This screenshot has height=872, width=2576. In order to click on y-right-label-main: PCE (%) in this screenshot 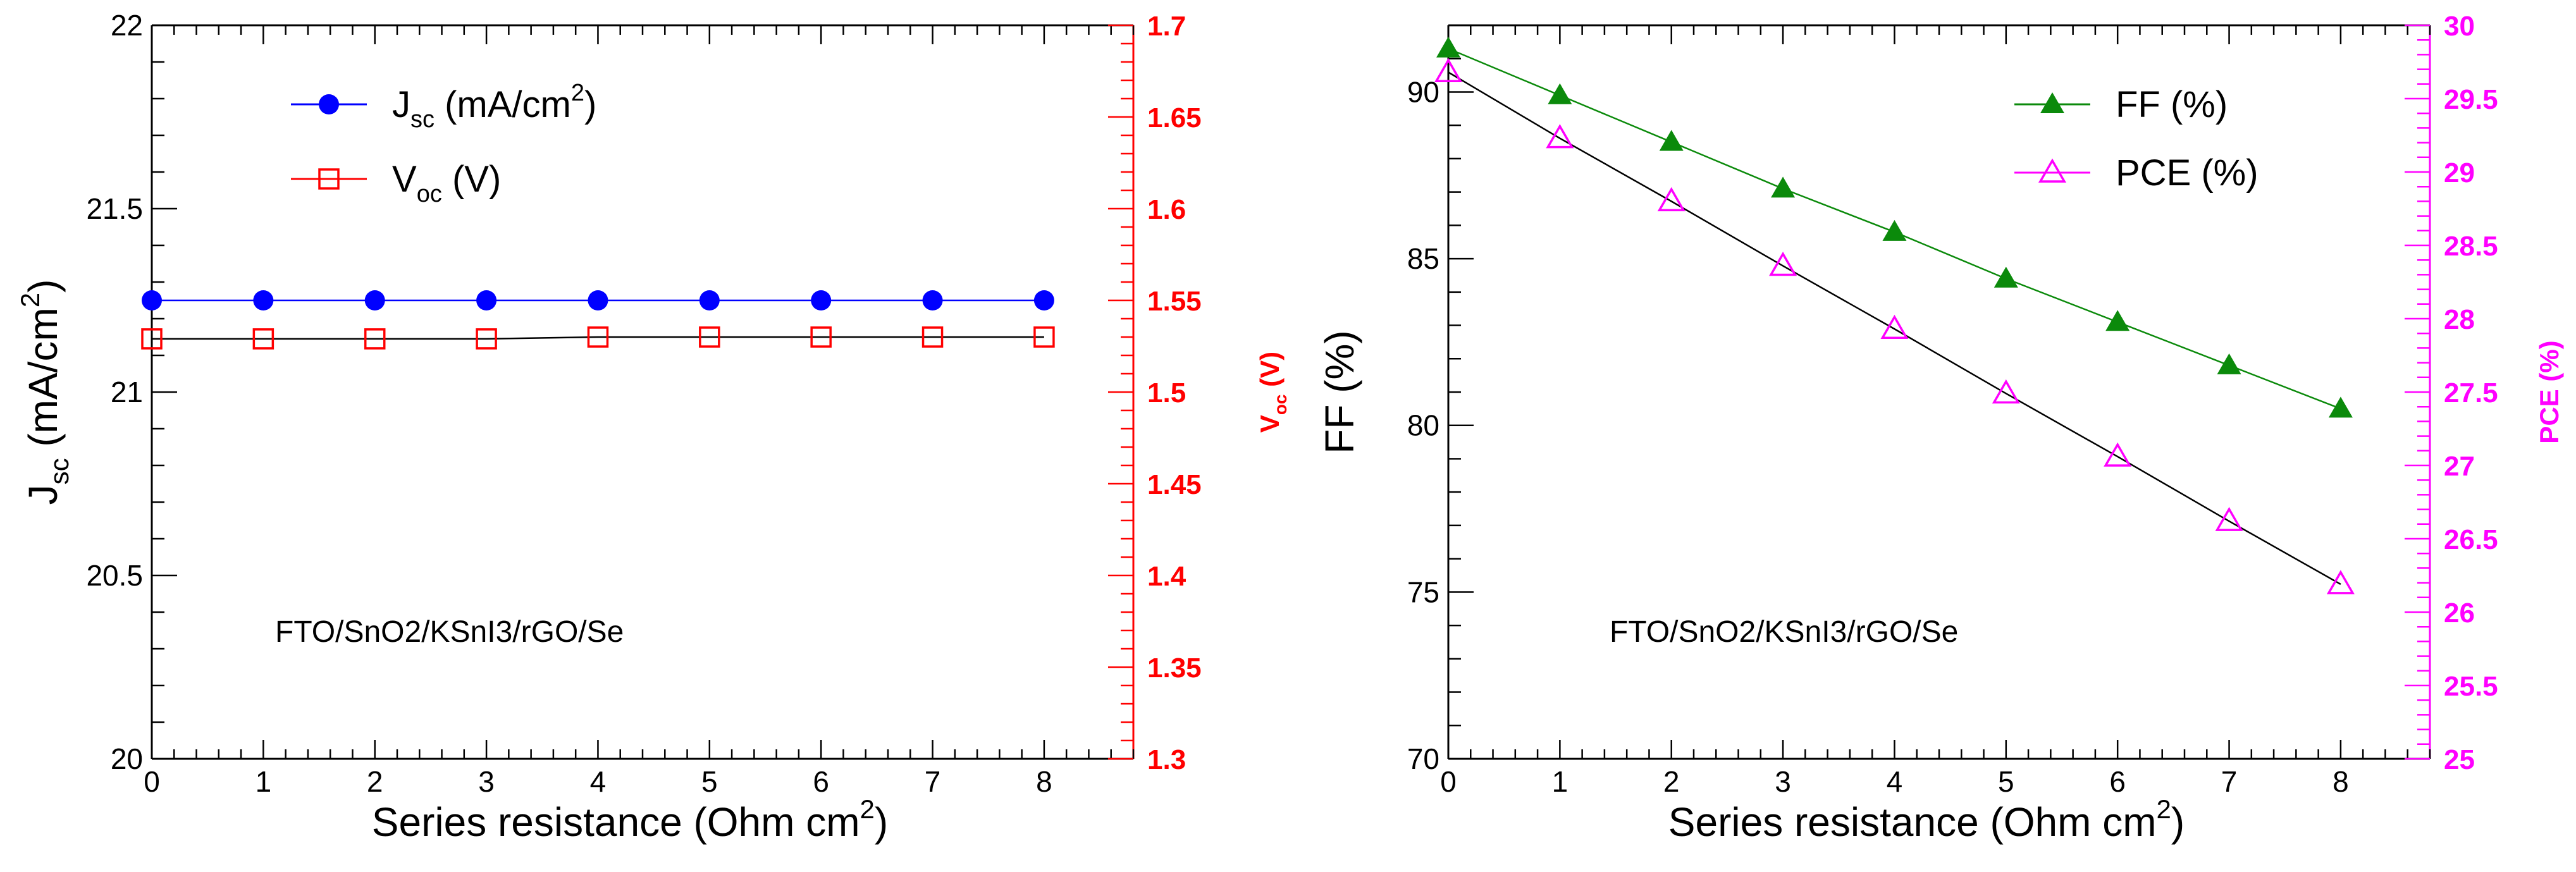, I will do `click(2549, 391)`.